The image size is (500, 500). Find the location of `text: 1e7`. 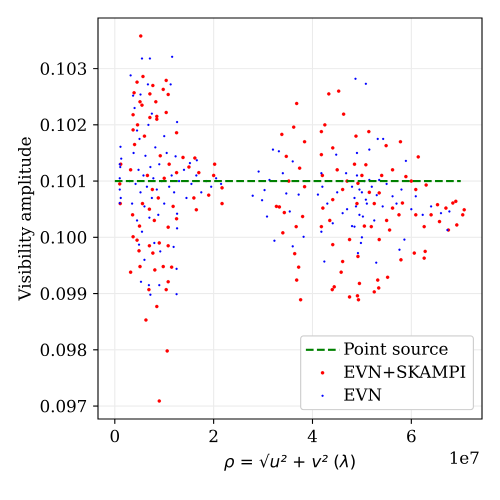

text: 1e7 is located at coordinates (464, 457).